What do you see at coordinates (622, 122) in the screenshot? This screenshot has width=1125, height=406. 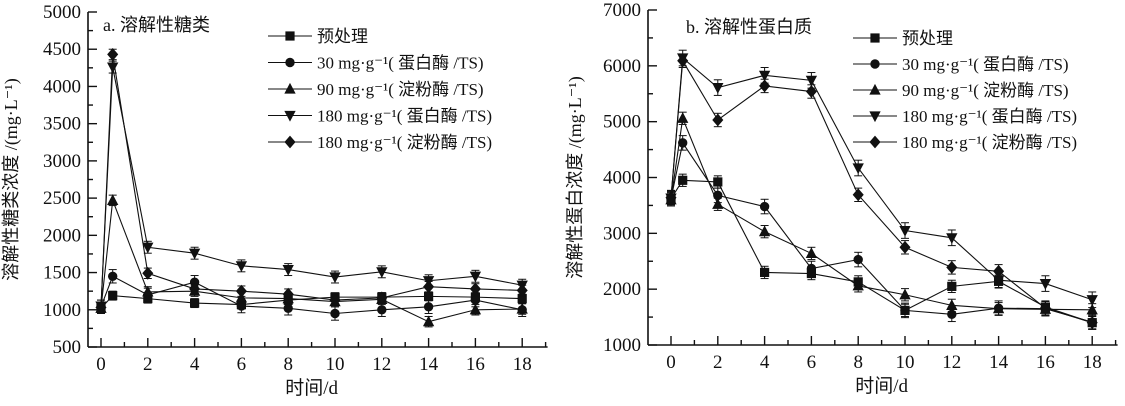 I see `y-tick-label: 5000` at bounding box center [622, 122].